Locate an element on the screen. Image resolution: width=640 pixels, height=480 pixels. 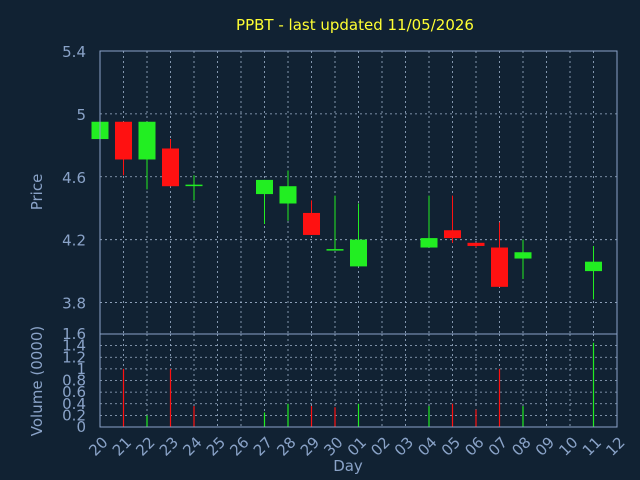
price-tick-label: 5 is located at coordinates (81, 115).